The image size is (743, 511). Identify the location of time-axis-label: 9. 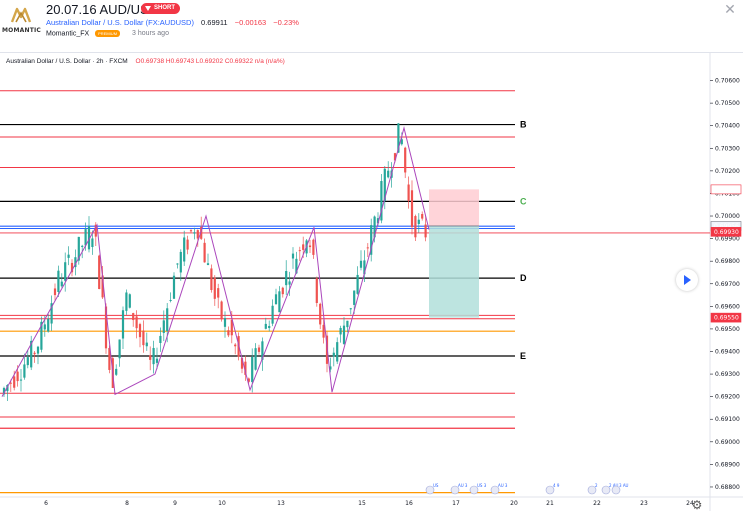
(175, 503).